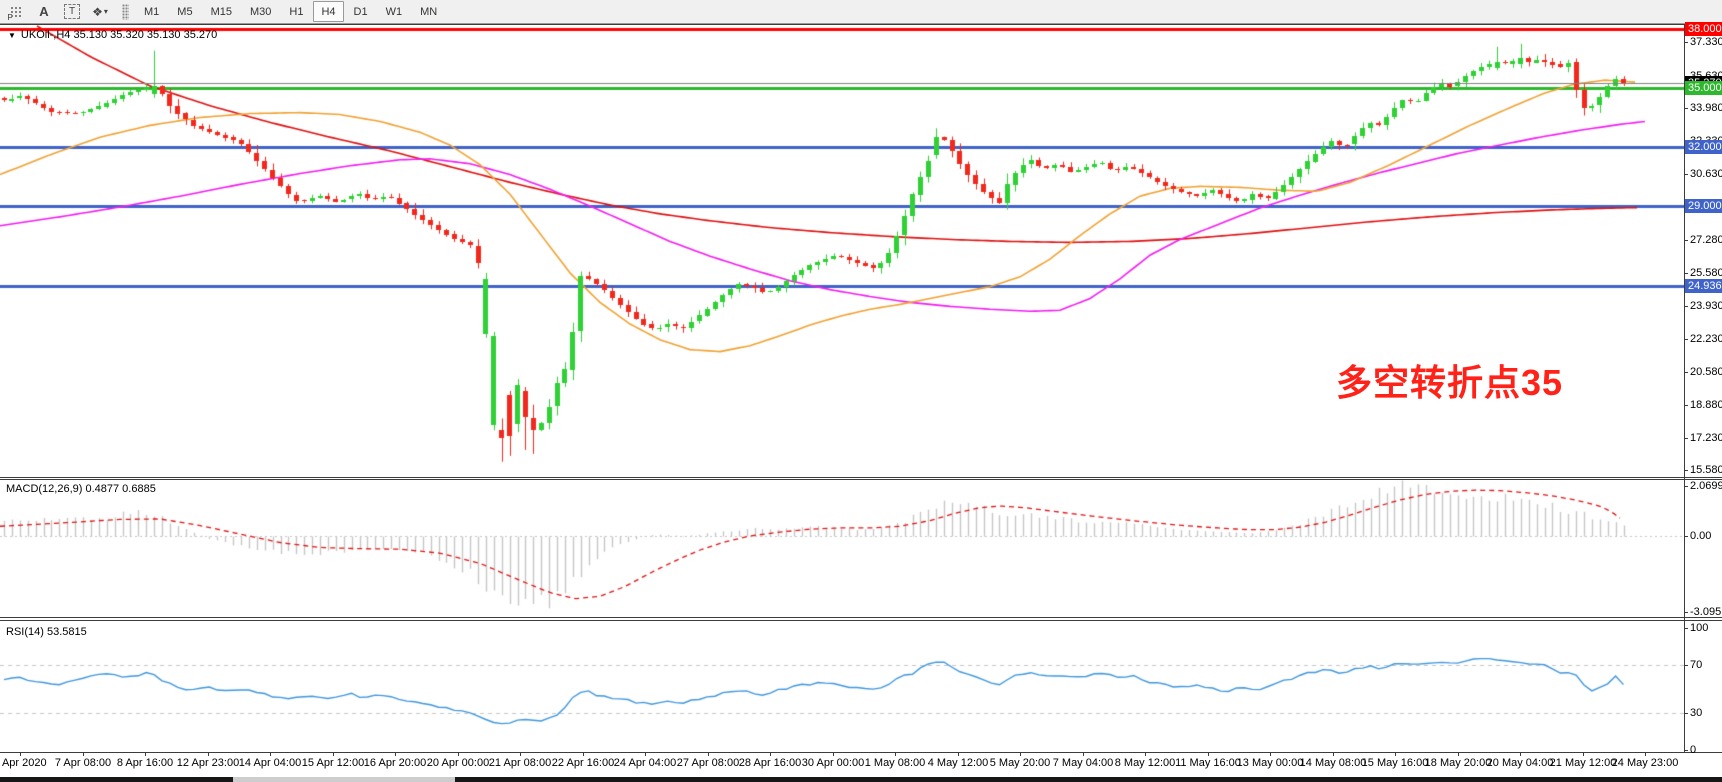  What do you see at coordinates (100, 11) in the screenshot?
I see `cursor-tool-icon: ❖ ▾` at bounding box center [100, 11].